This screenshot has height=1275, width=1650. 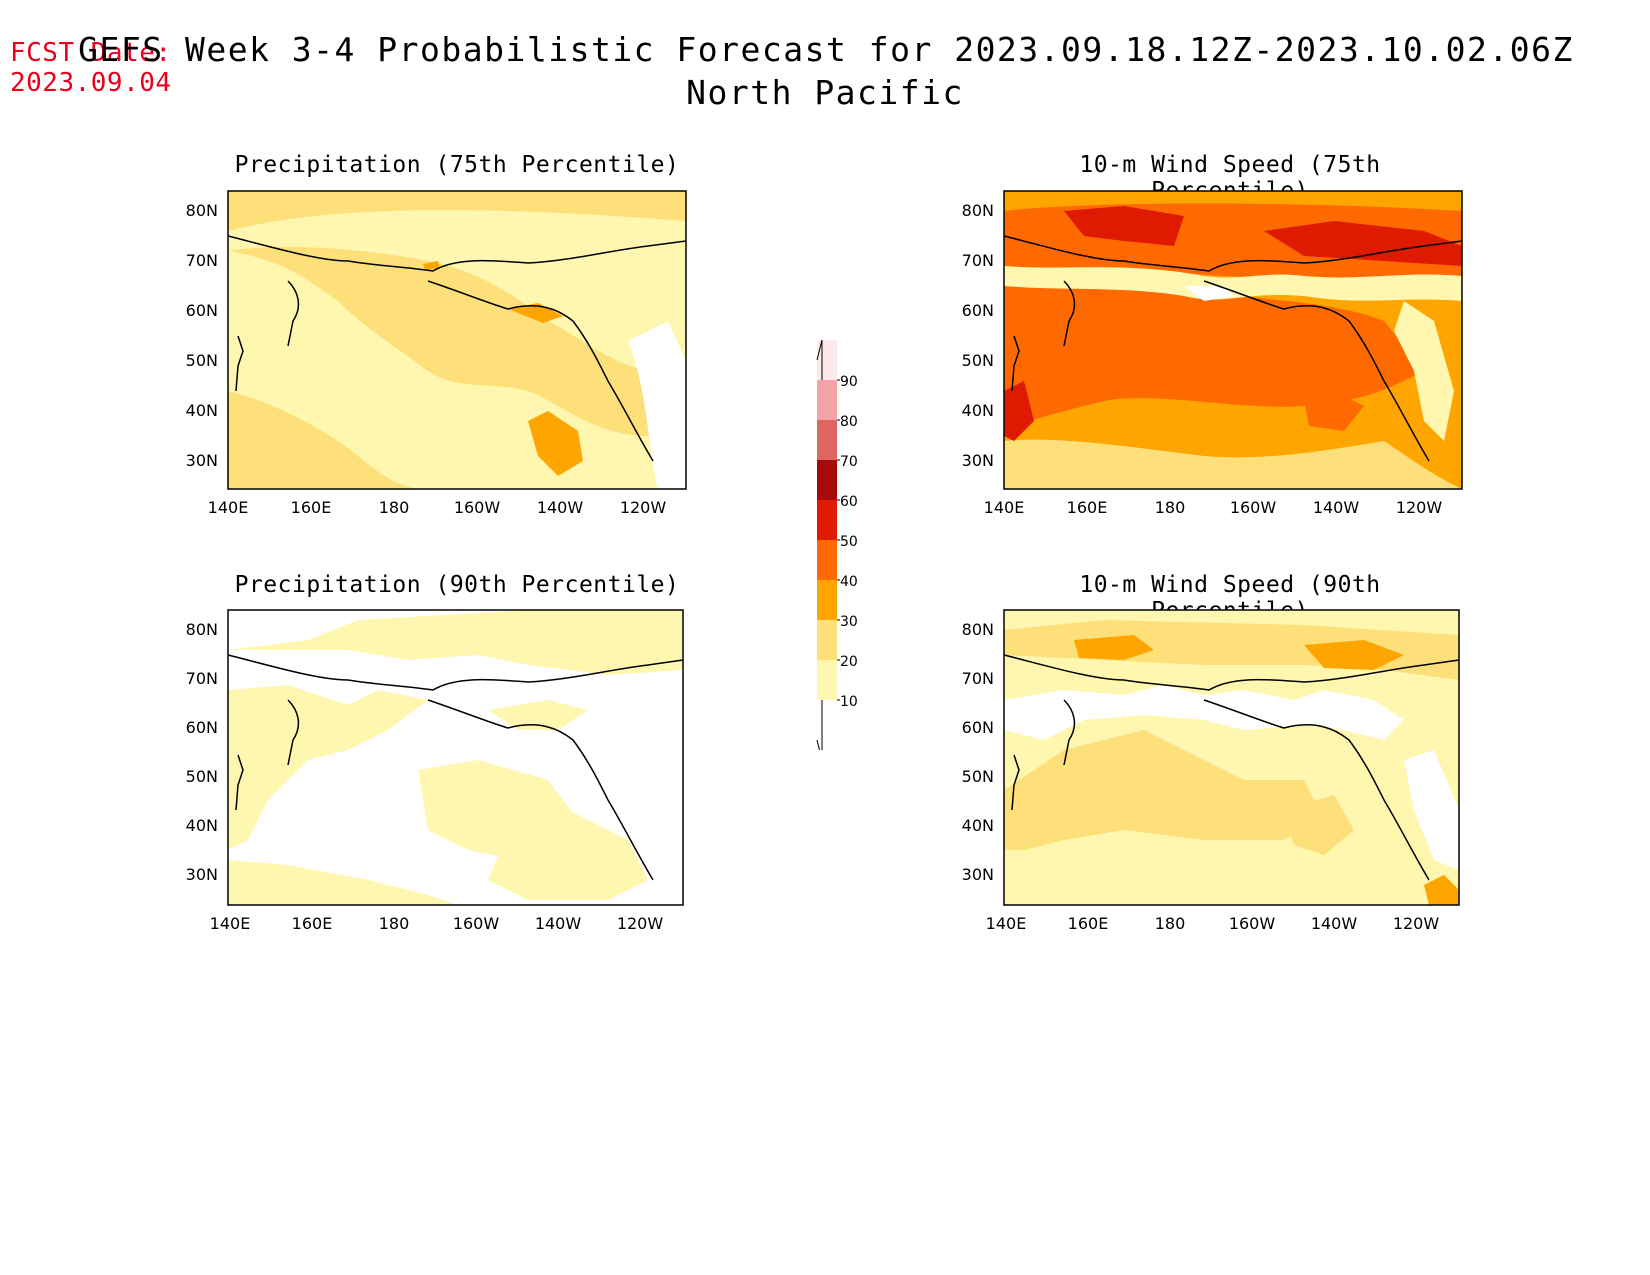 I want to click on fcst-date: 2023.09.04, so click(x=91, y=83).